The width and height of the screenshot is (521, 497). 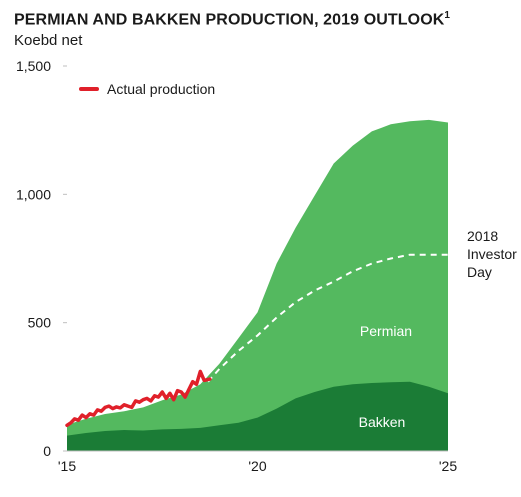 I want to click on actual-production-line, so click(x=138, y=398).